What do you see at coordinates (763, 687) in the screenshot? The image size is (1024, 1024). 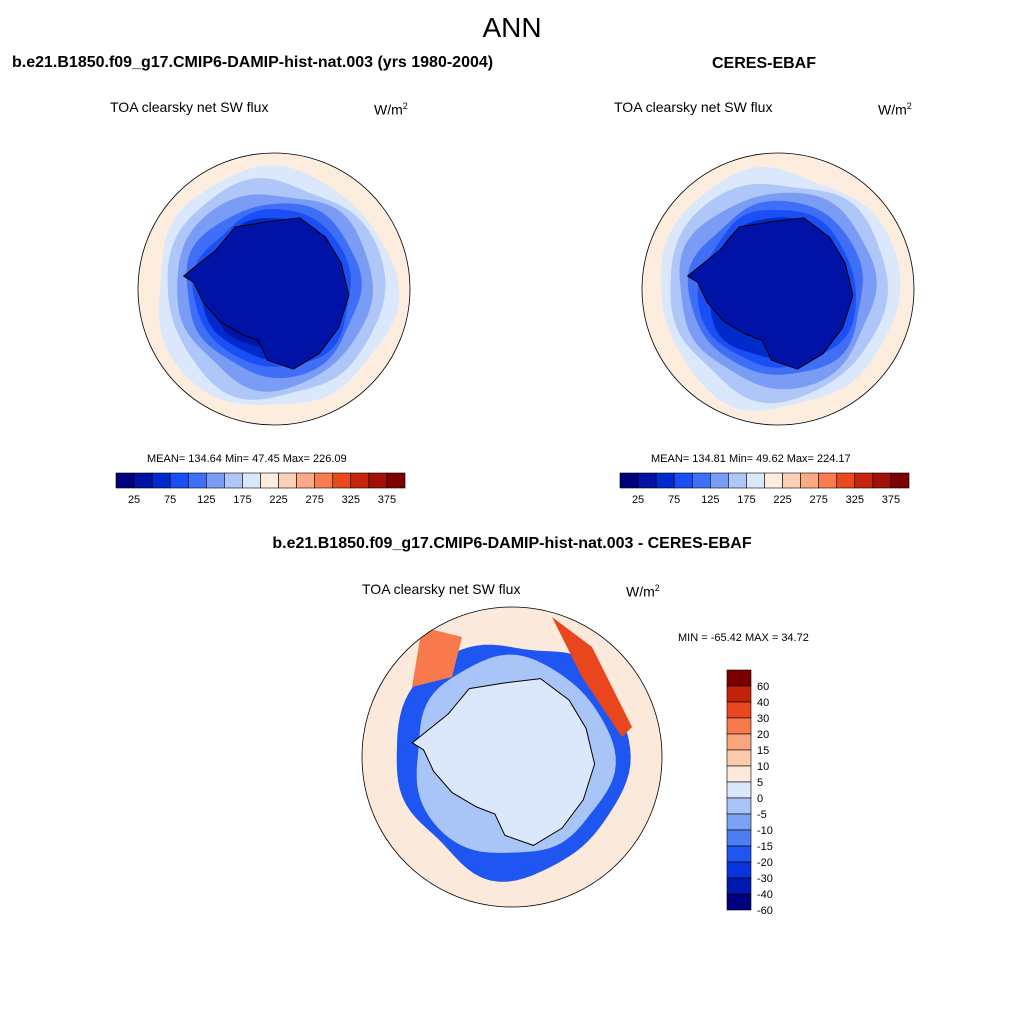 I see `colorbar-tick-label: 60` at bounding box center [763, 687].